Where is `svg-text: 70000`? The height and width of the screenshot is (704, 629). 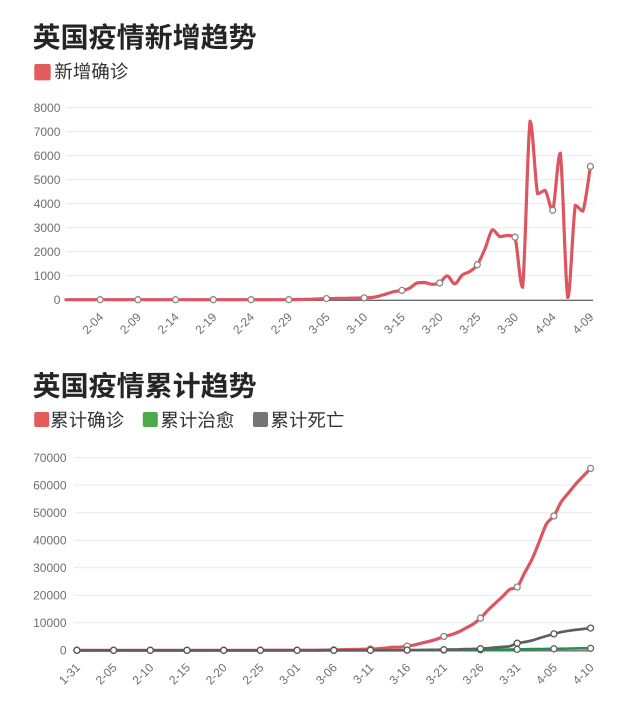
svg-text: 70000 is located at coordinates (50, 458).